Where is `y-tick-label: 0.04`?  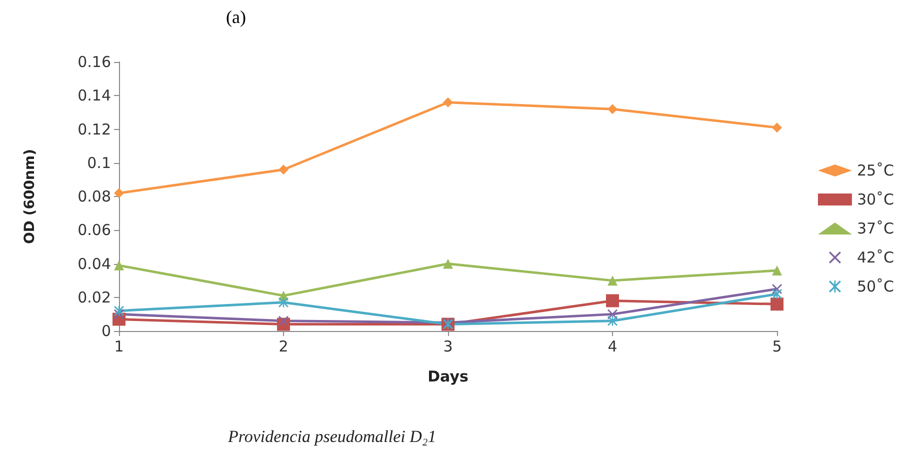
y-tick-label: 0.04 is located at coordinates (94, 263).